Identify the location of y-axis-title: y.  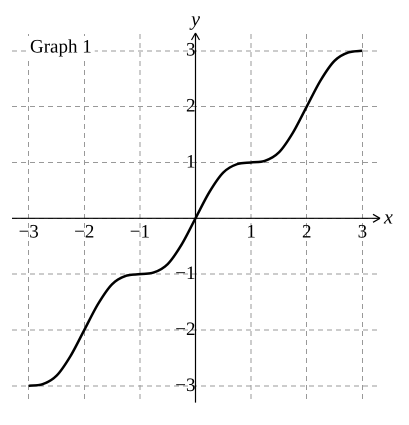
(194, 19).